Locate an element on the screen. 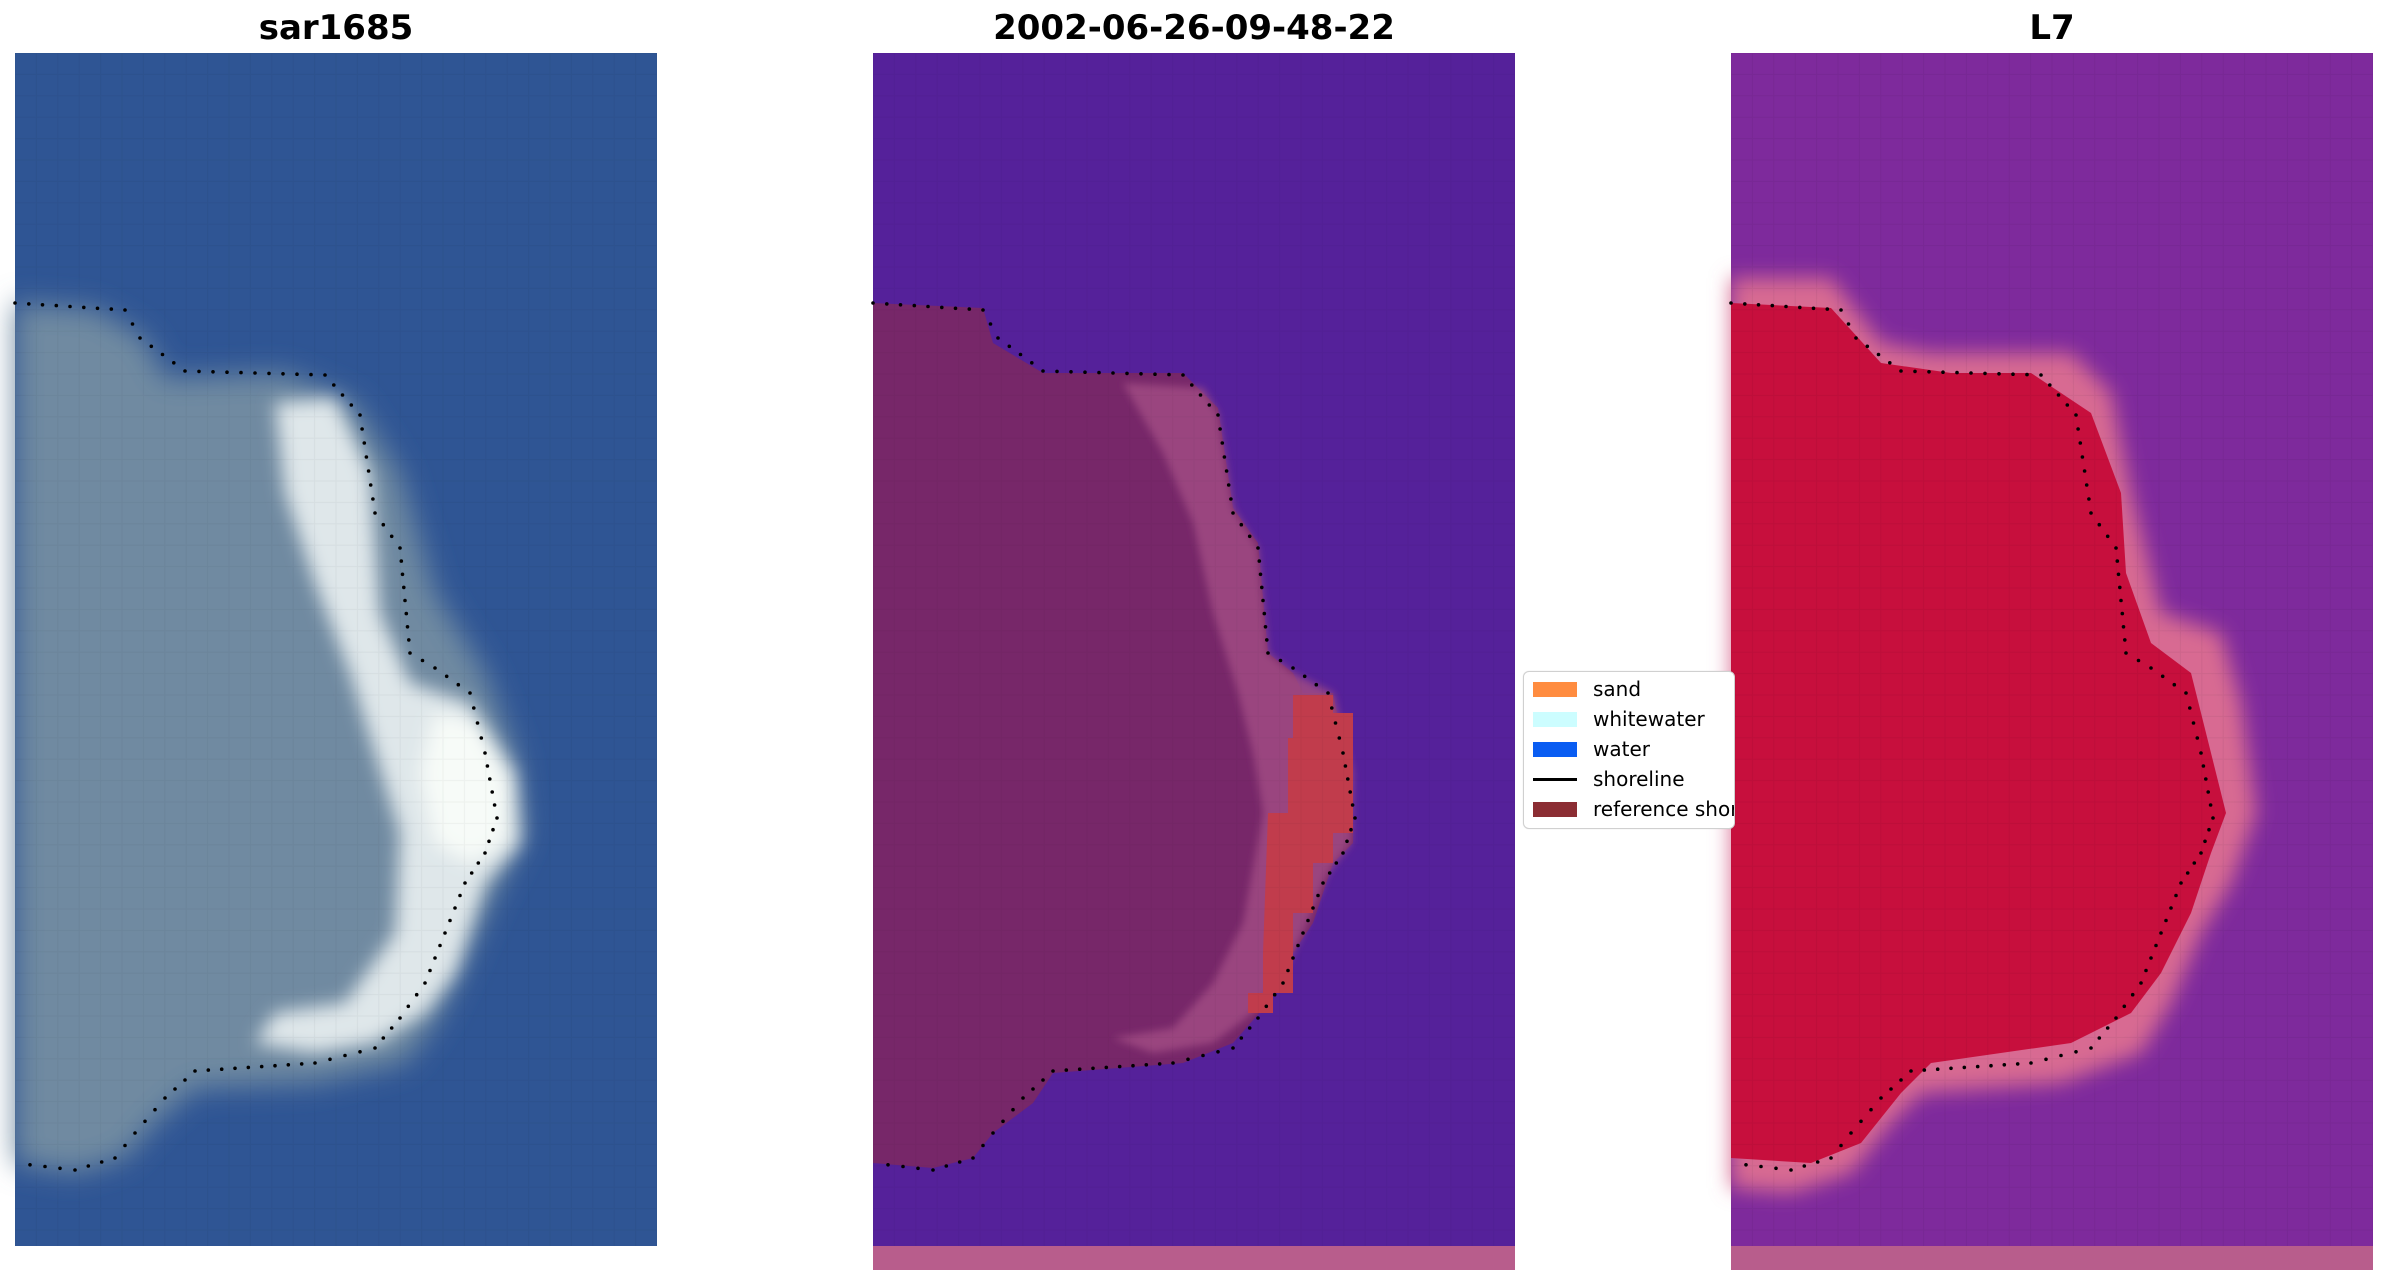  panel-title-sar: sar1685 is located at coordinates (336, 28).